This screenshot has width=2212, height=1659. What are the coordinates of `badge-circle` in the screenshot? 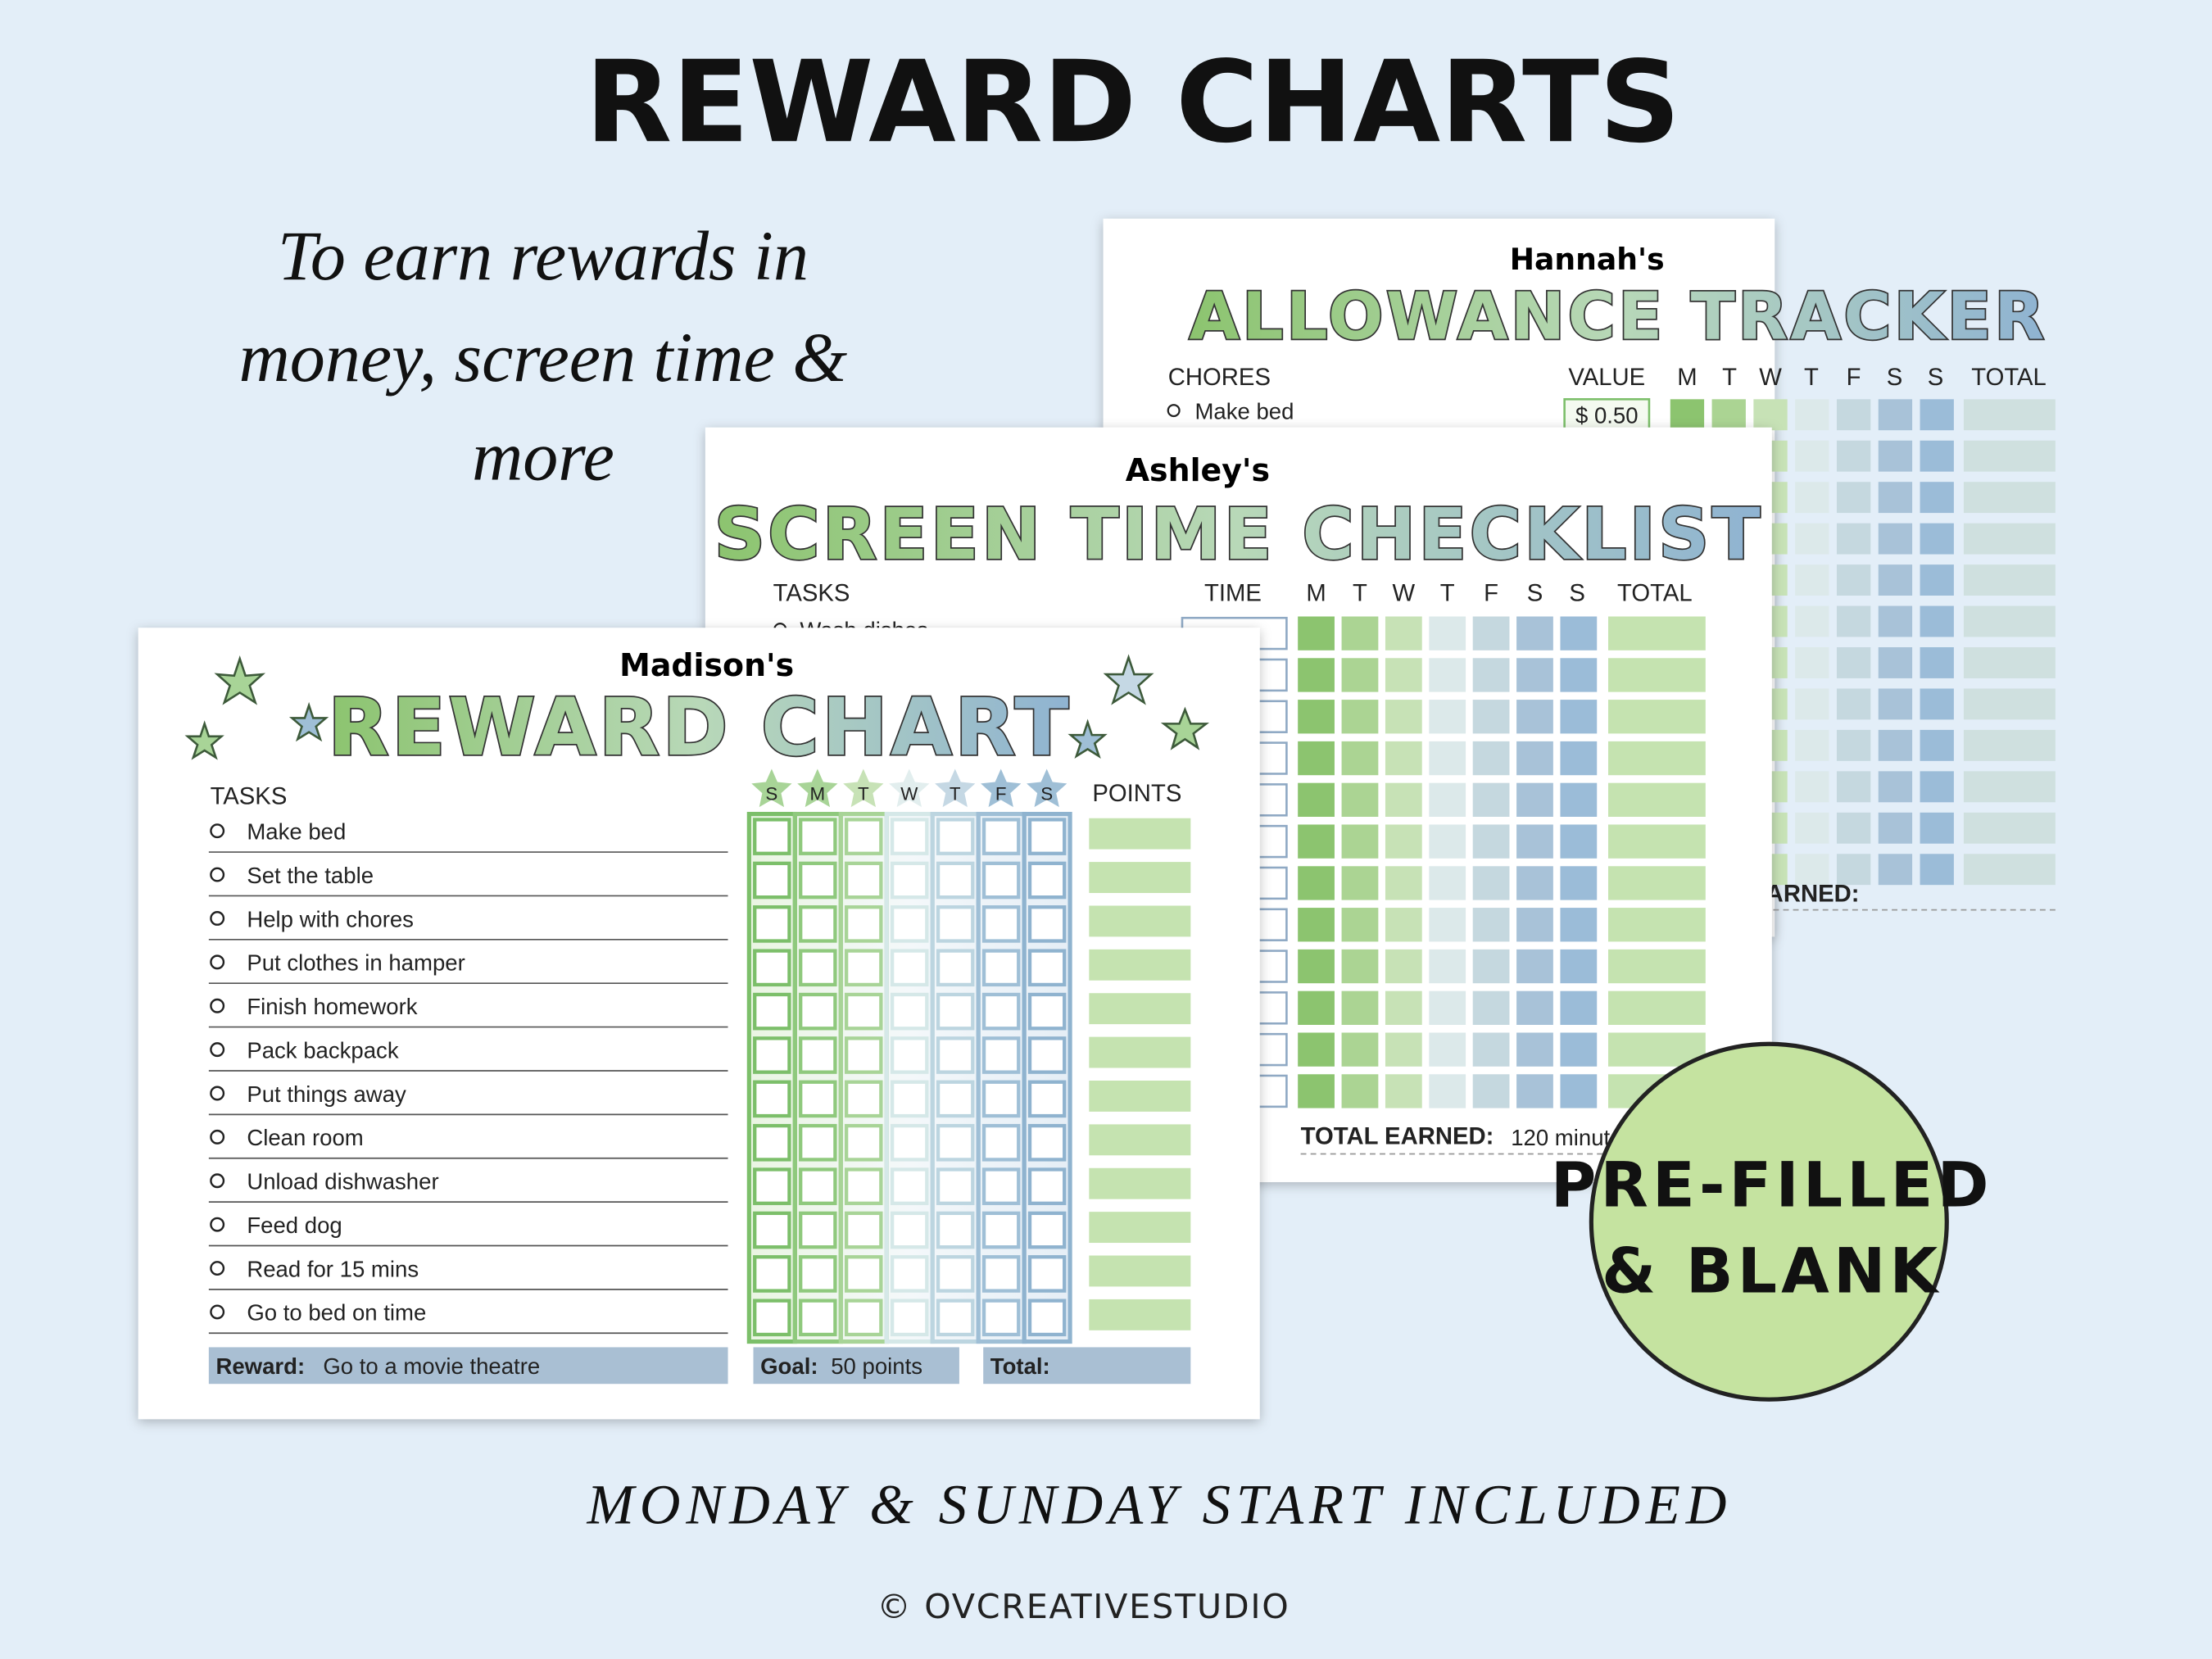 It's located at (1769, 1221).